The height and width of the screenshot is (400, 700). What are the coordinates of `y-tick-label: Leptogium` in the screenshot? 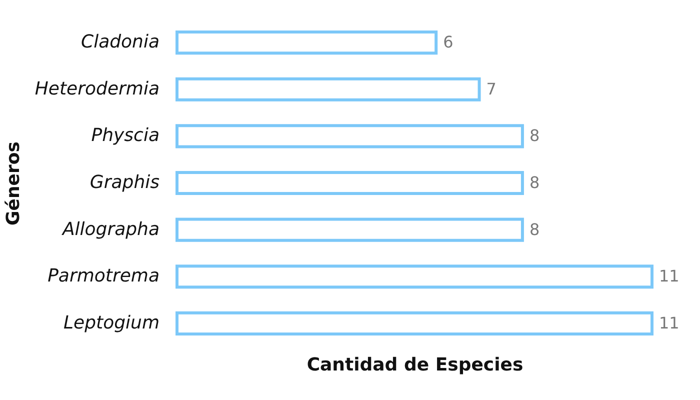 It's located at (112, 323).